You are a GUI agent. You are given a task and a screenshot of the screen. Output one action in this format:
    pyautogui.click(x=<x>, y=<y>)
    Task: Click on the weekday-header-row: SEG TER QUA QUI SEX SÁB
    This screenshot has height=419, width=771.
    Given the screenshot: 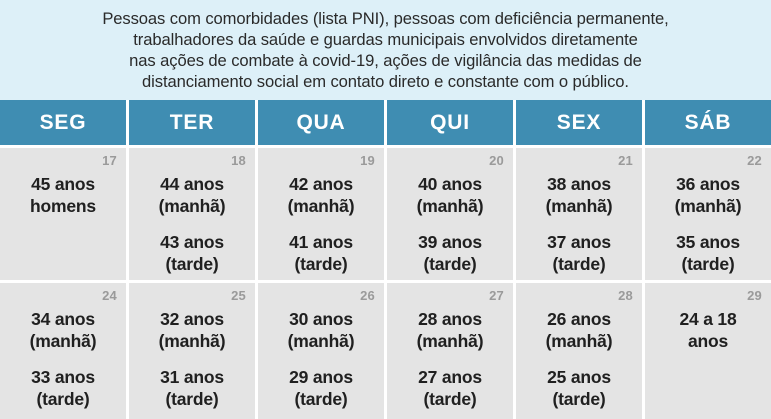 What is the action you would take?
    pyautogui.click(x=385, y=122)
    